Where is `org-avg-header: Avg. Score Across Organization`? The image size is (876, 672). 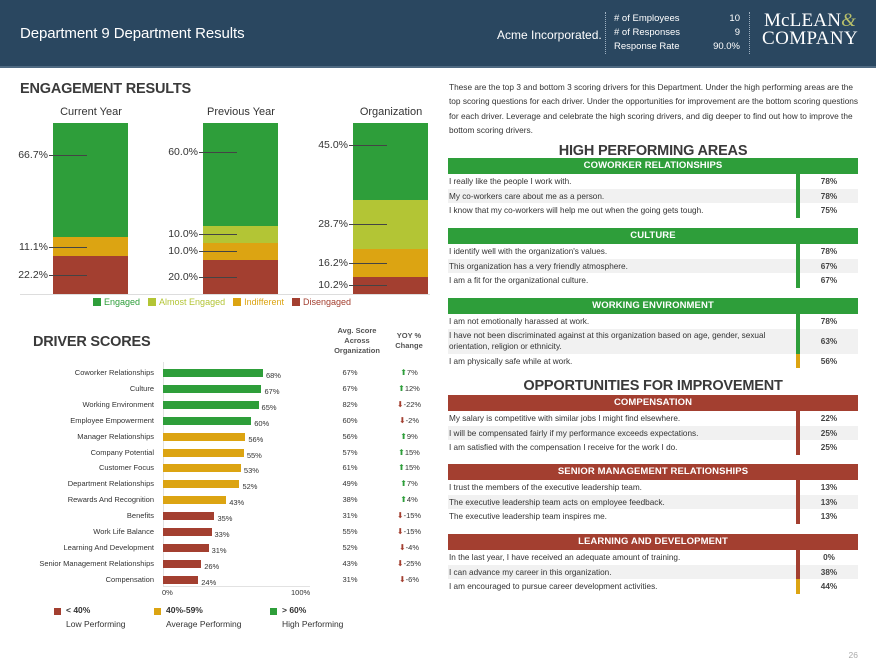 org-avg-header: Avg. Score Across Organization is located at coordinates (357, 340).